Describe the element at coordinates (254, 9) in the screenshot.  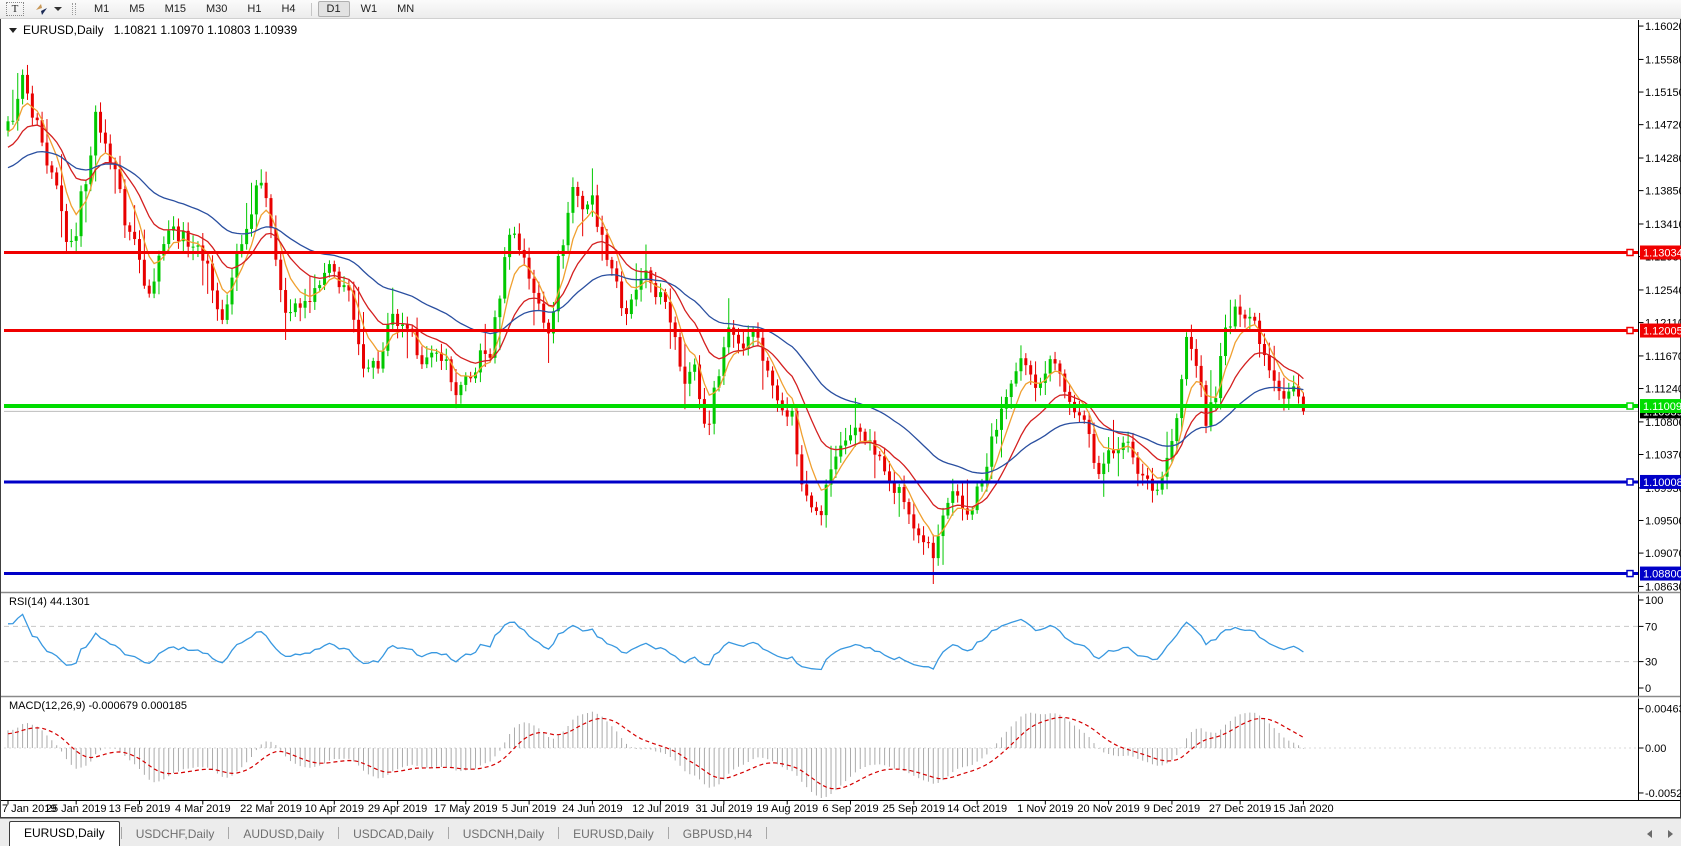
I see `timeframe-button-H1: H1` at that location.